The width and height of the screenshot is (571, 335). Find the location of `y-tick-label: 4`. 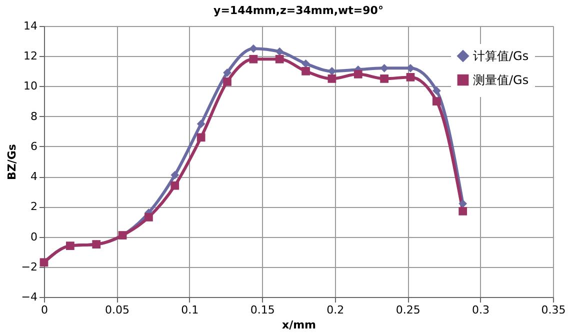

y-tick-label: 4 is located at coordinates (34, 177).